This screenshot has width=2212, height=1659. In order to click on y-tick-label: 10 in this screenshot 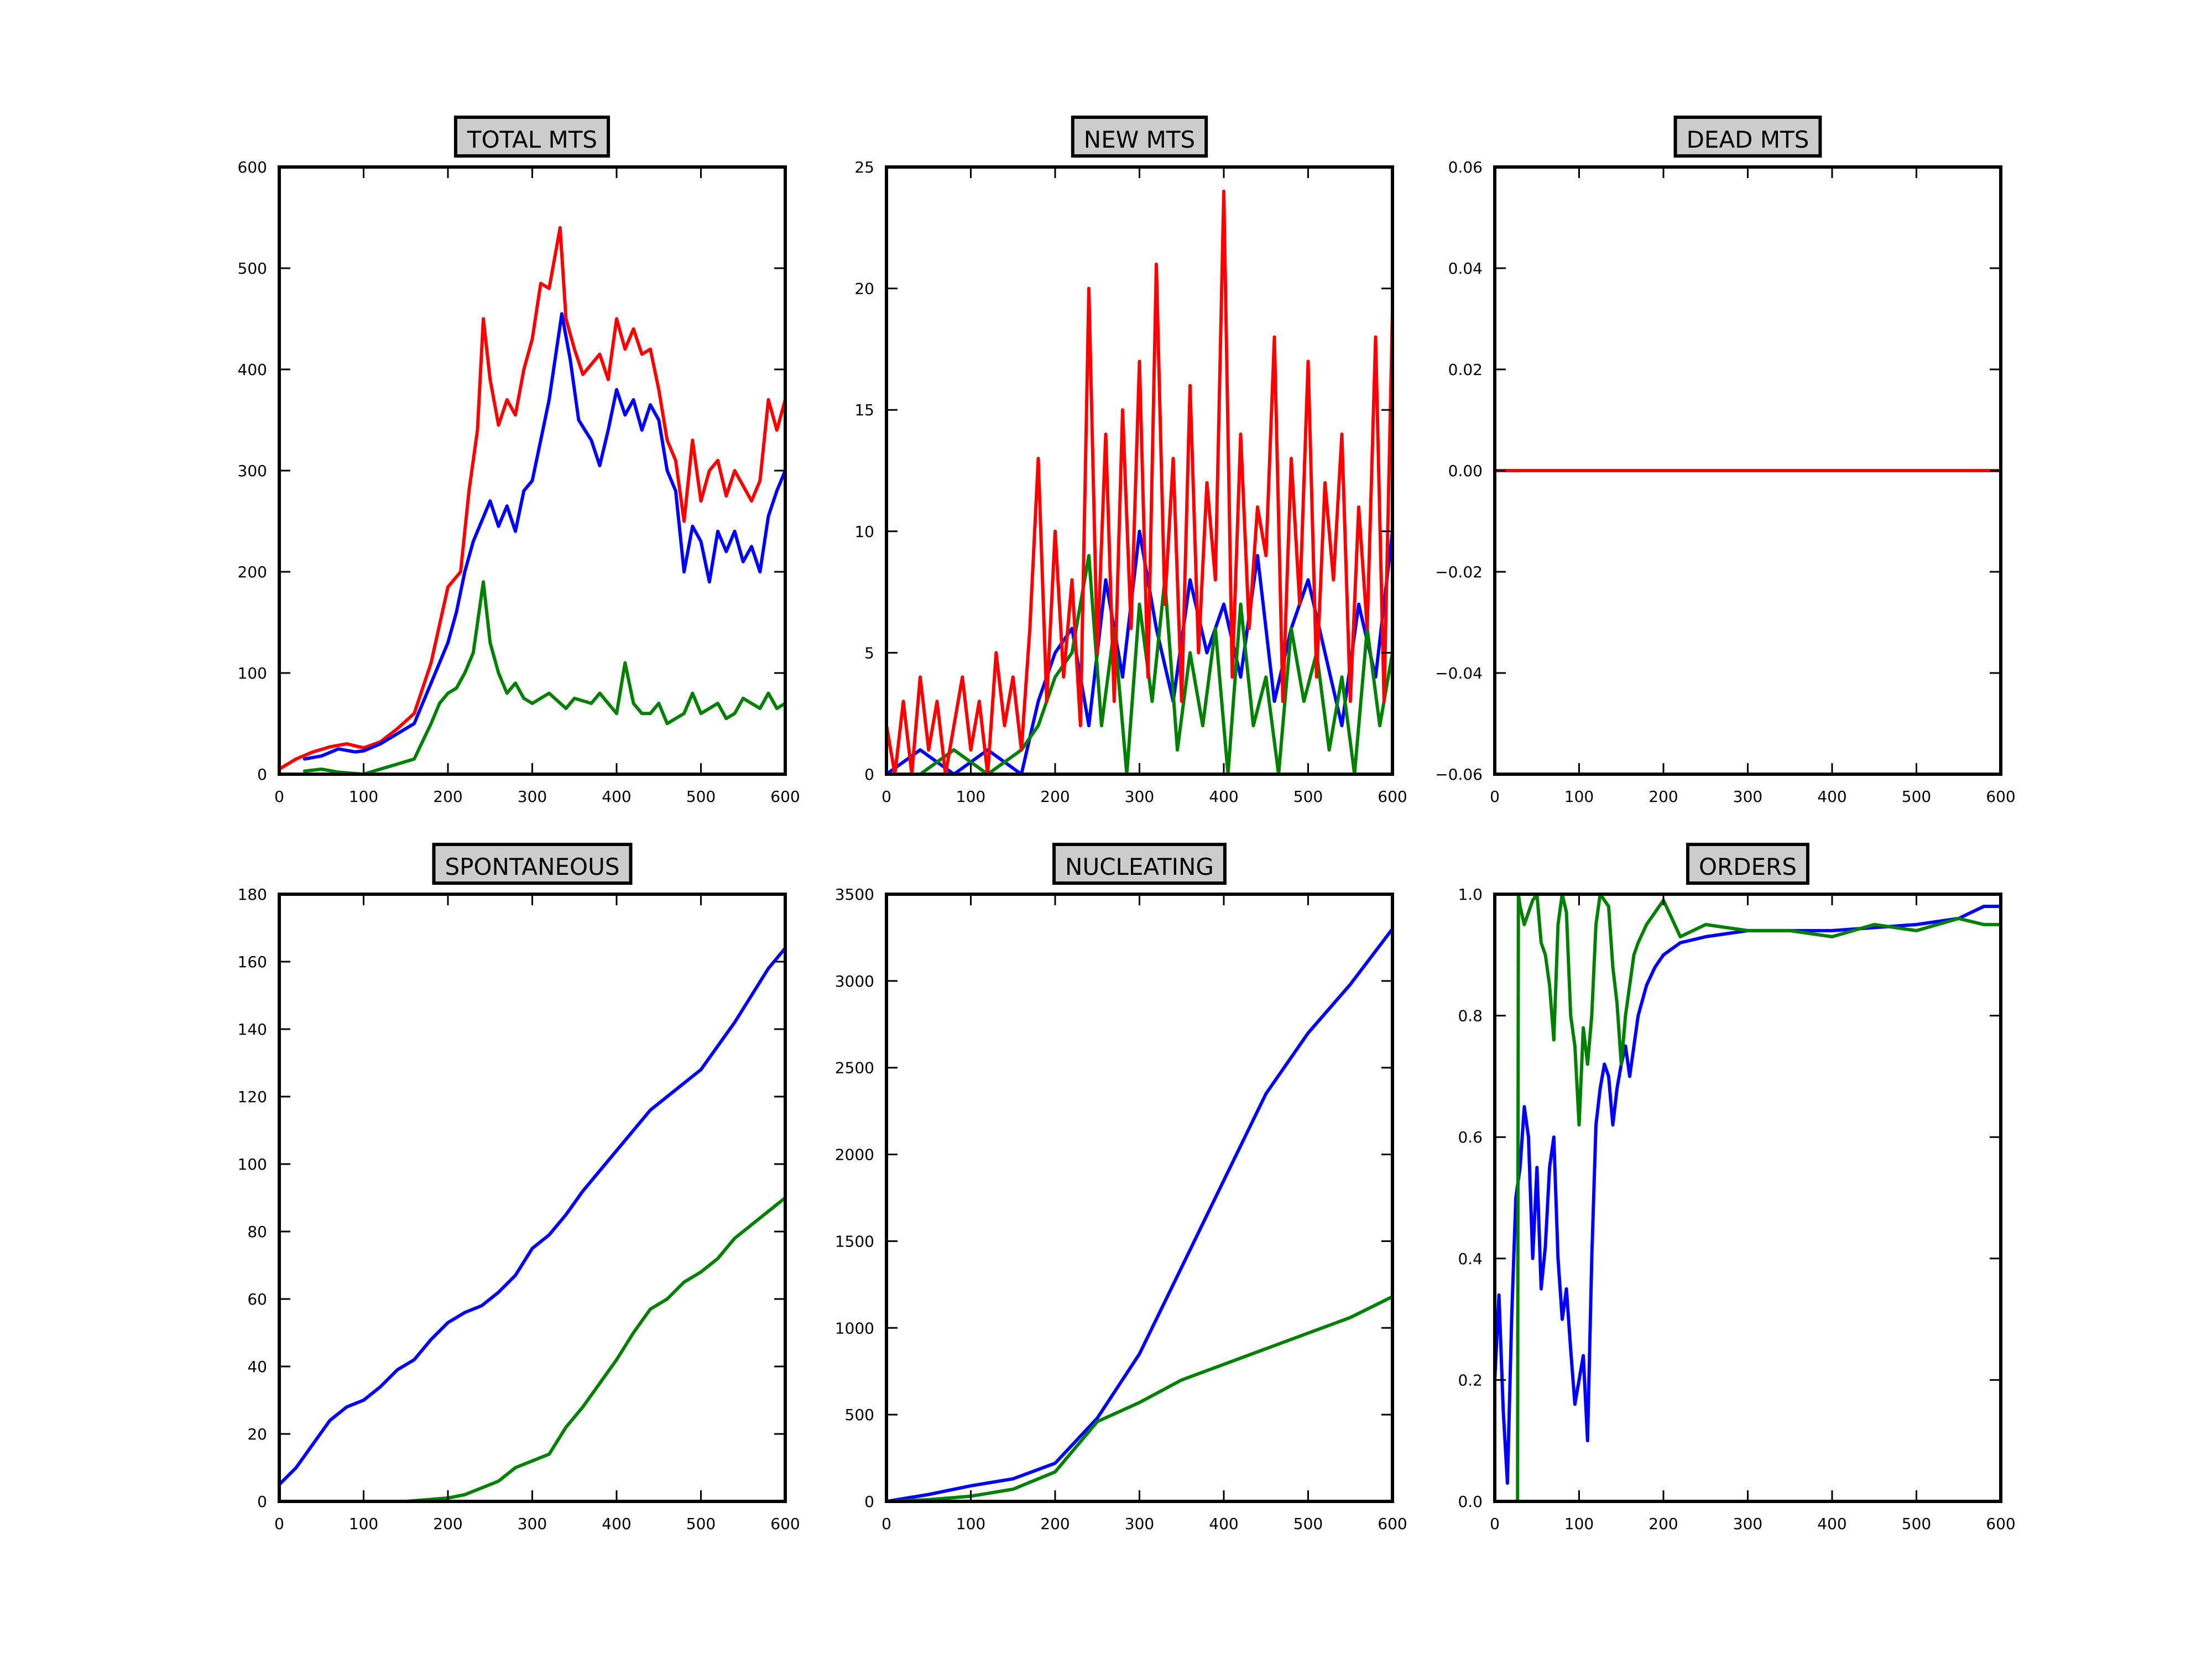, I will do `click(864, 532)`.